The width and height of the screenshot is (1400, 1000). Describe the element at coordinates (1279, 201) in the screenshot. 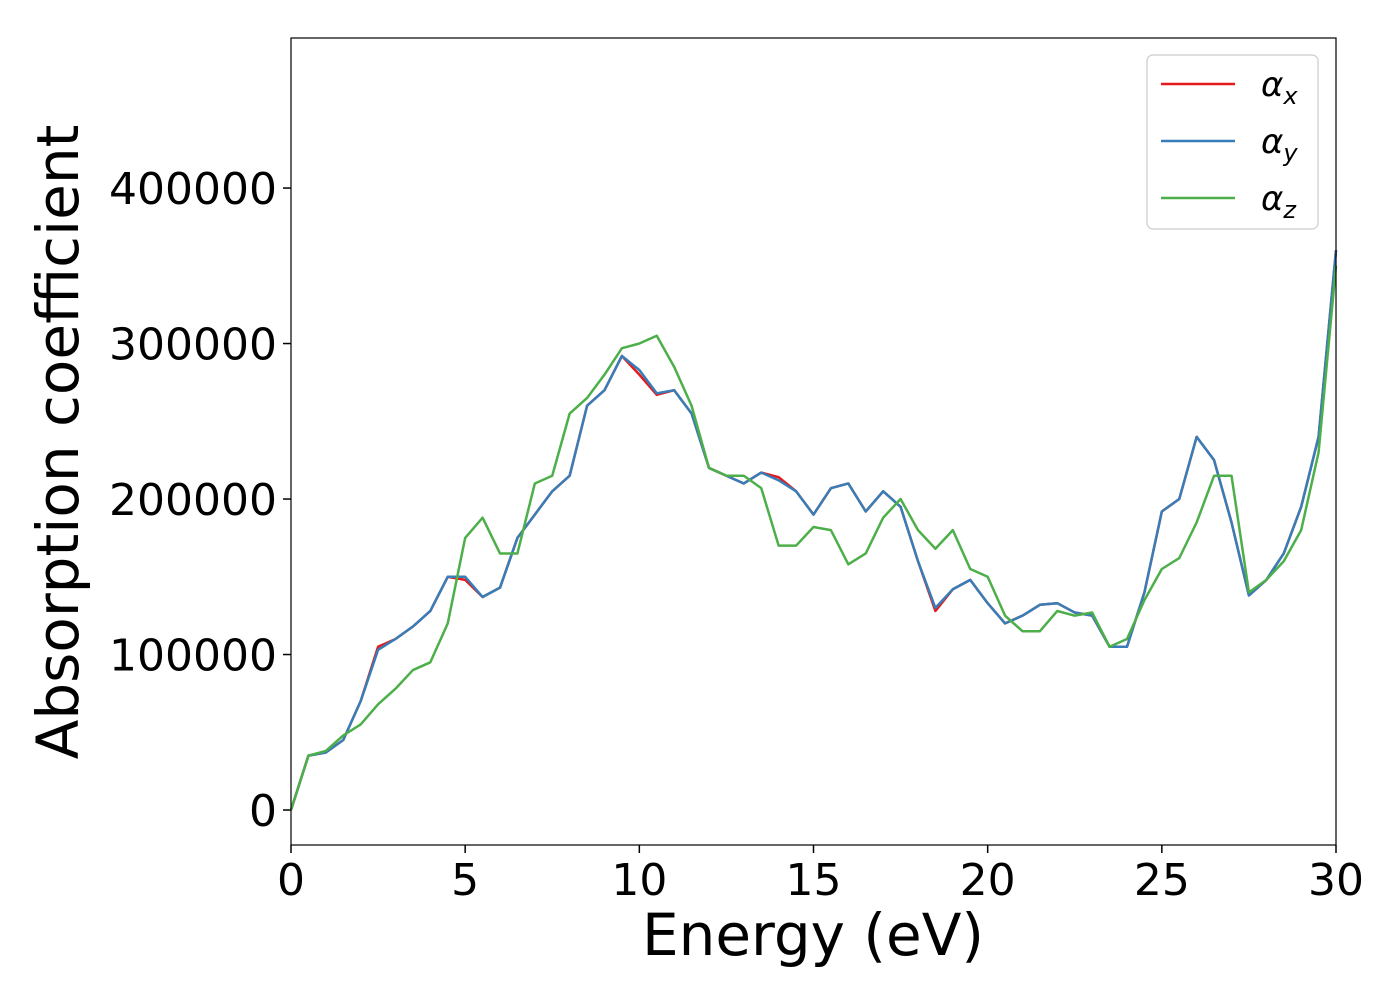

I see `legend-label: αz` at that location.